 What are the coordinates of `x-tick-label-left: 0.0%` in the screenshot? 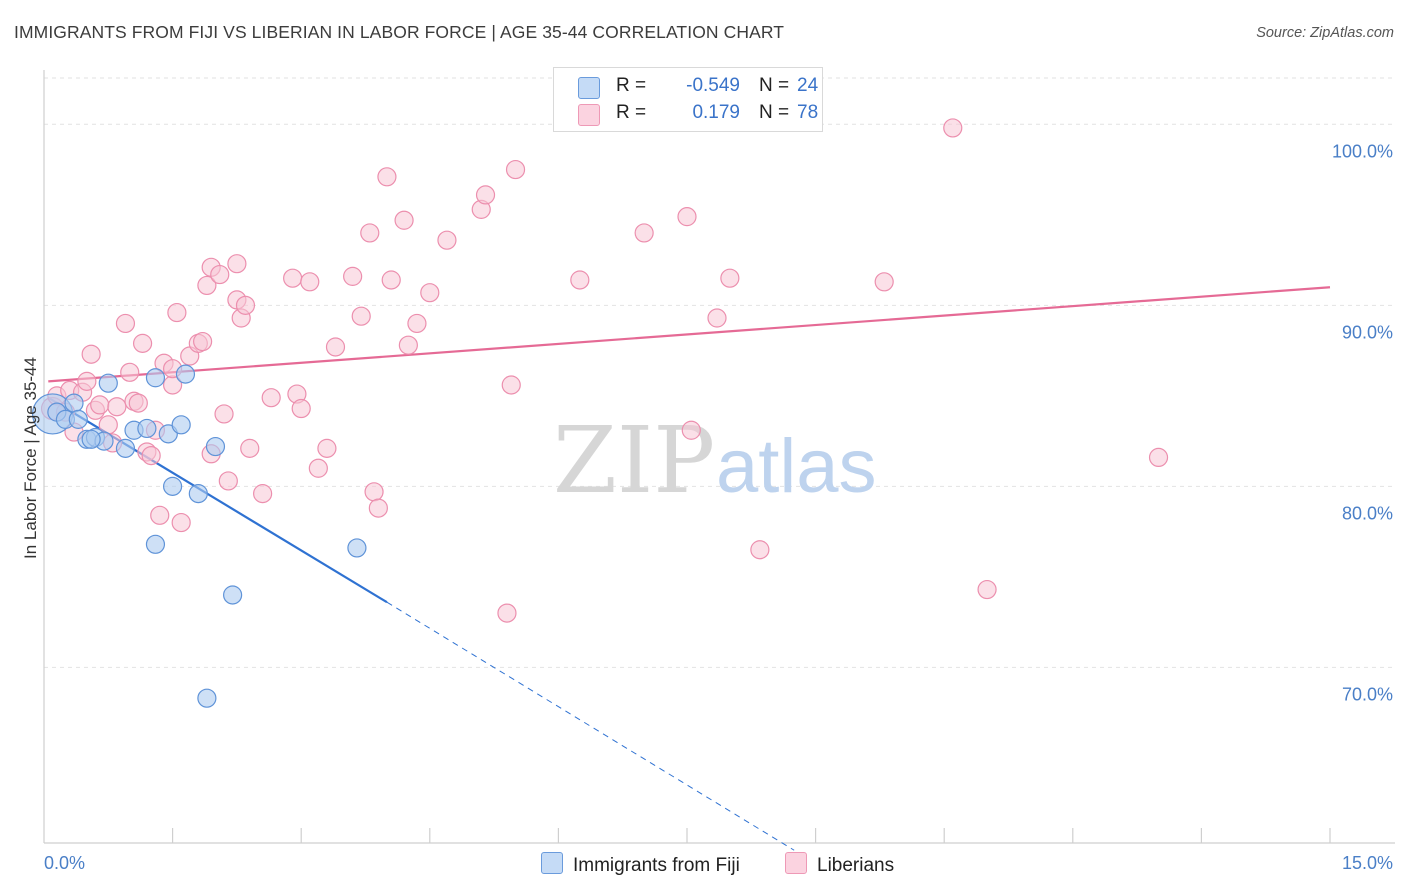 It's located at (64, 863).